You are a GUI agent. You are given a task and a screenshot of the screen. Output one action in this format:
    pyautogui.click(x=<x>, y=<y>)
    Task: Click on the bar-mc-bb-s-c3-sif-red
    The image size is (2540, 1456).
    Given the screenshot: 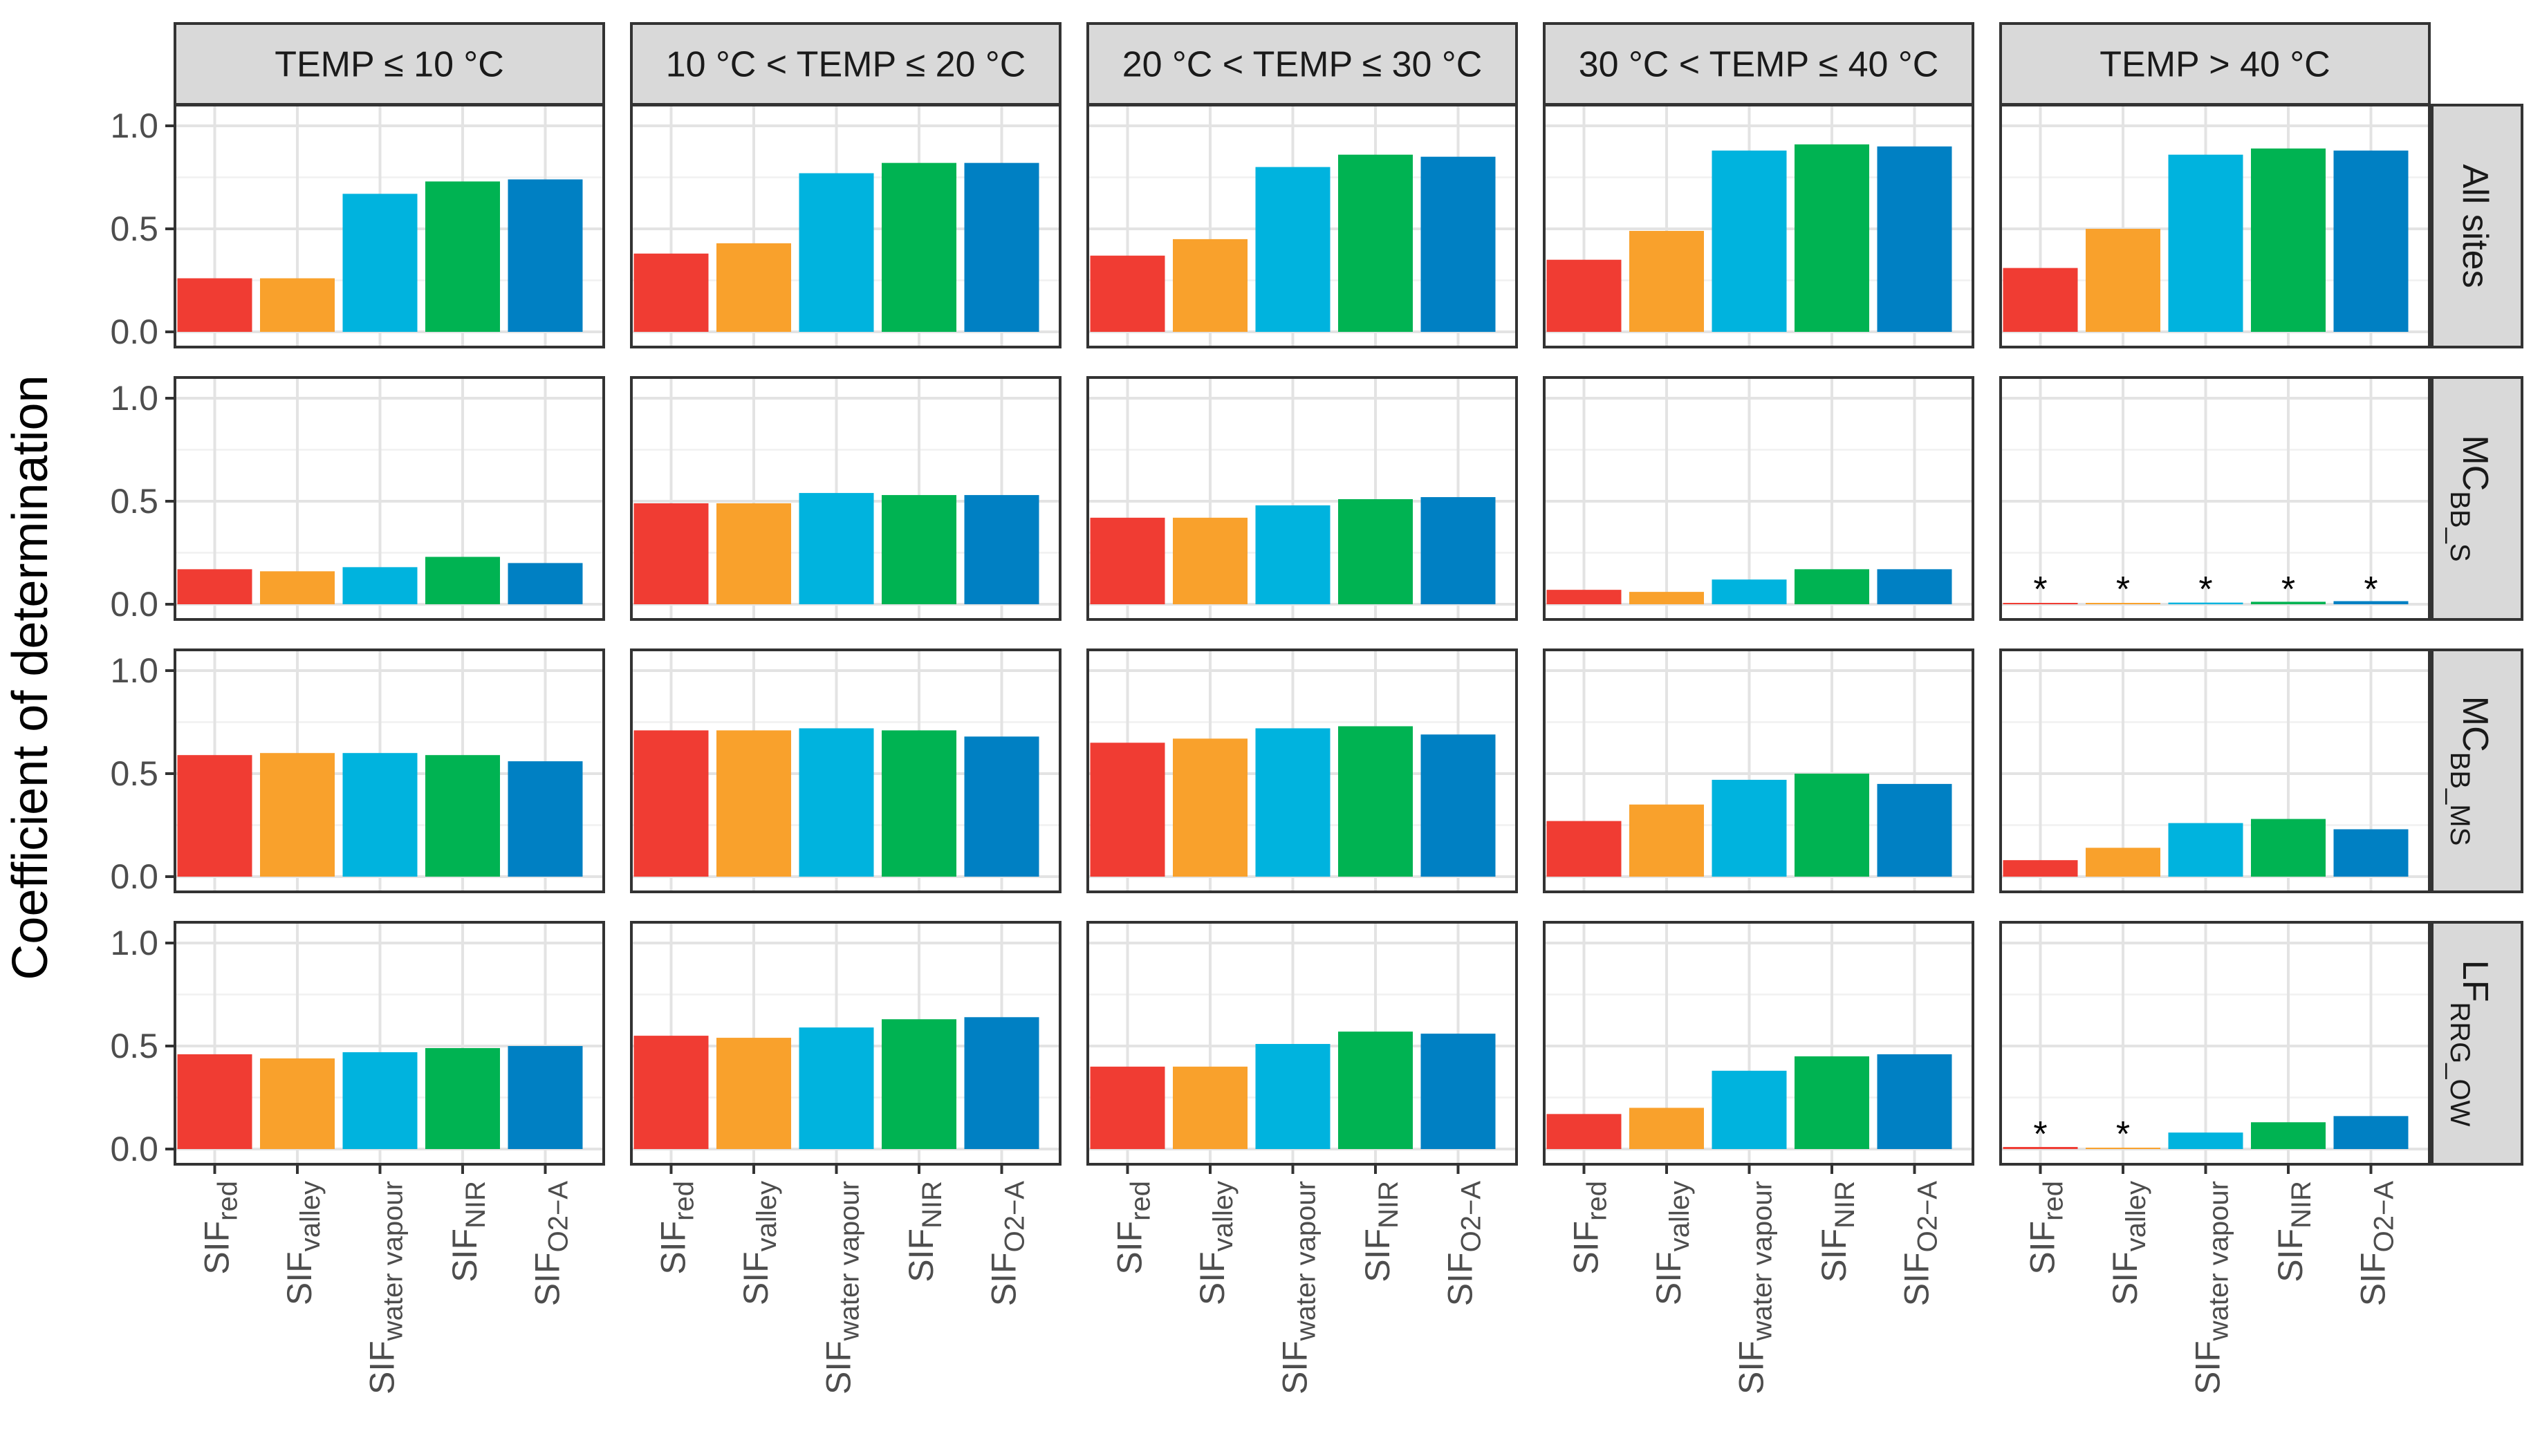 What is the action you would take?
    pyautogui.click(x=1127, y=560)
    